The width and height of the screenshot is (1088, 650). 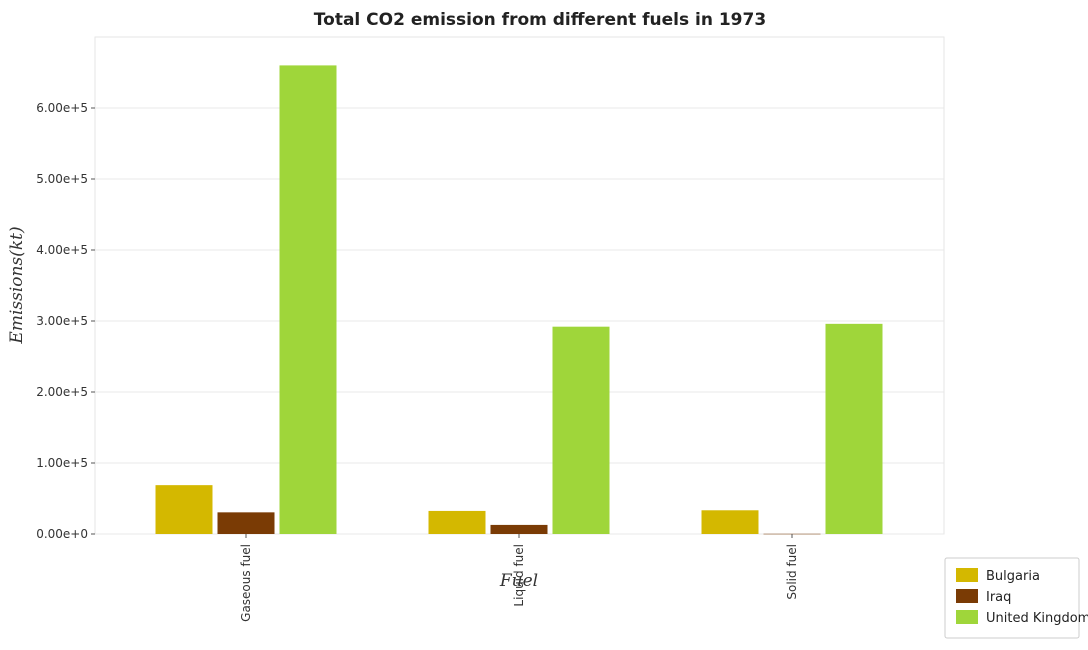 What do you see at coordinates (1037, 618) in the screenshot?
I see `legend-label: United Kingdom` at bounding box center [1037, 618].